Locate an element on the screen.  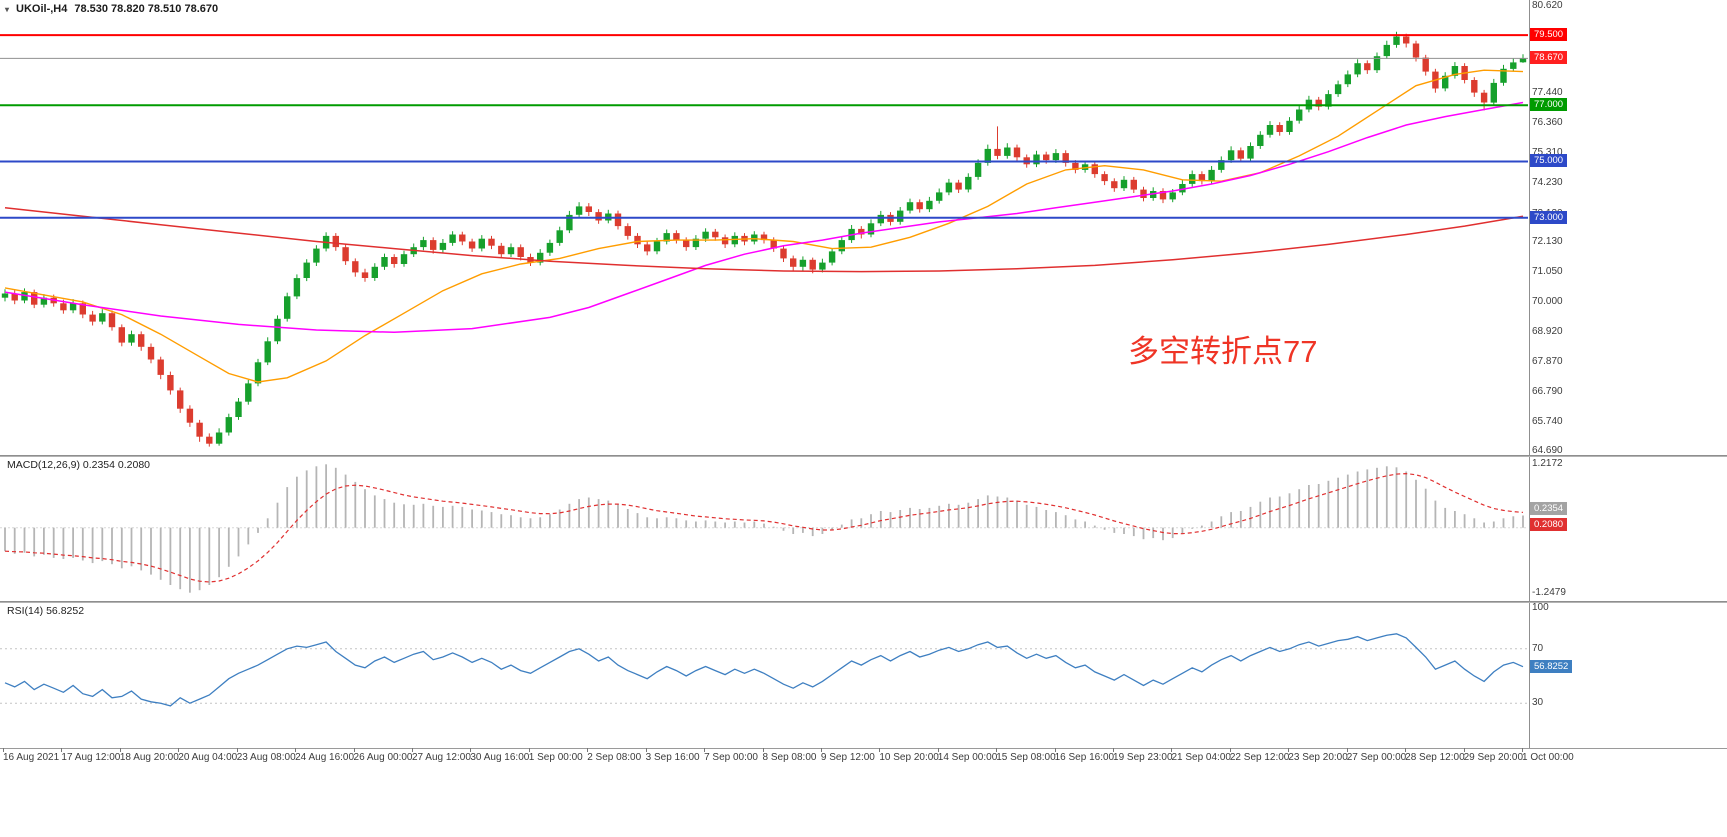
rsi-line is located at coordinates (764, 670).